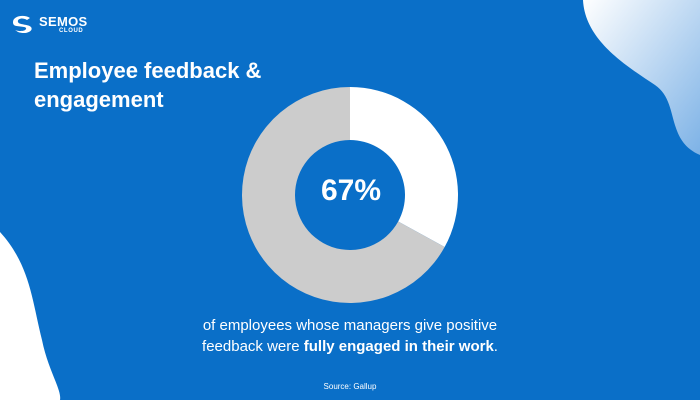  What do you see at coordinates (253, 346) in the screenshot?
I see `caption-line-2-prefix: feedback were` at bounding box center [253, 346].